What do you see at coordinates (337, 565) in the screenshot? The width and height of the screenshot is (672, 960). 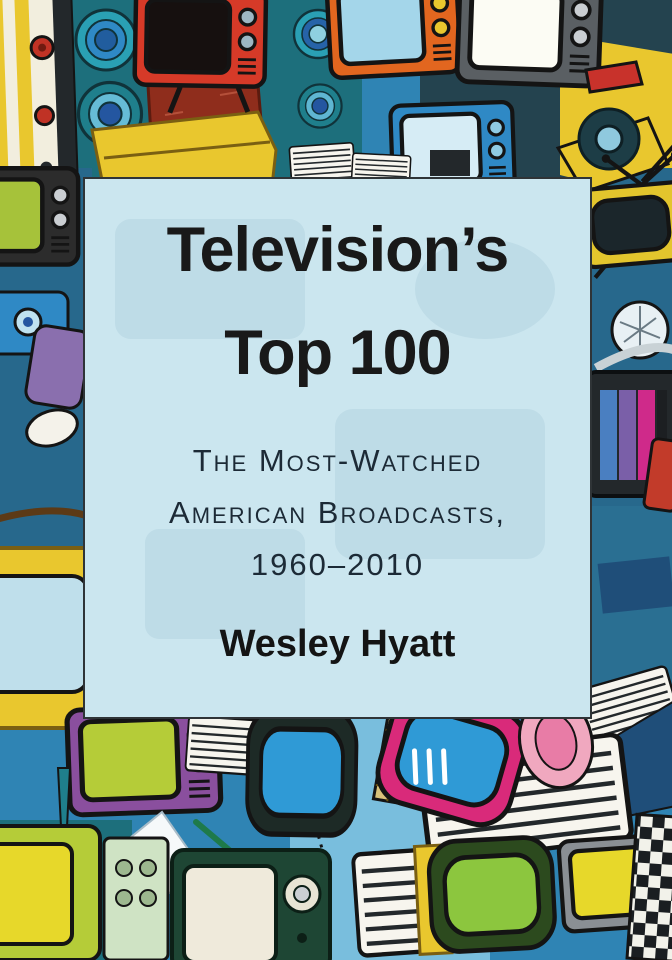 I see `subtitle-line-3: 1960–2010` at bounding box center [337, 565].